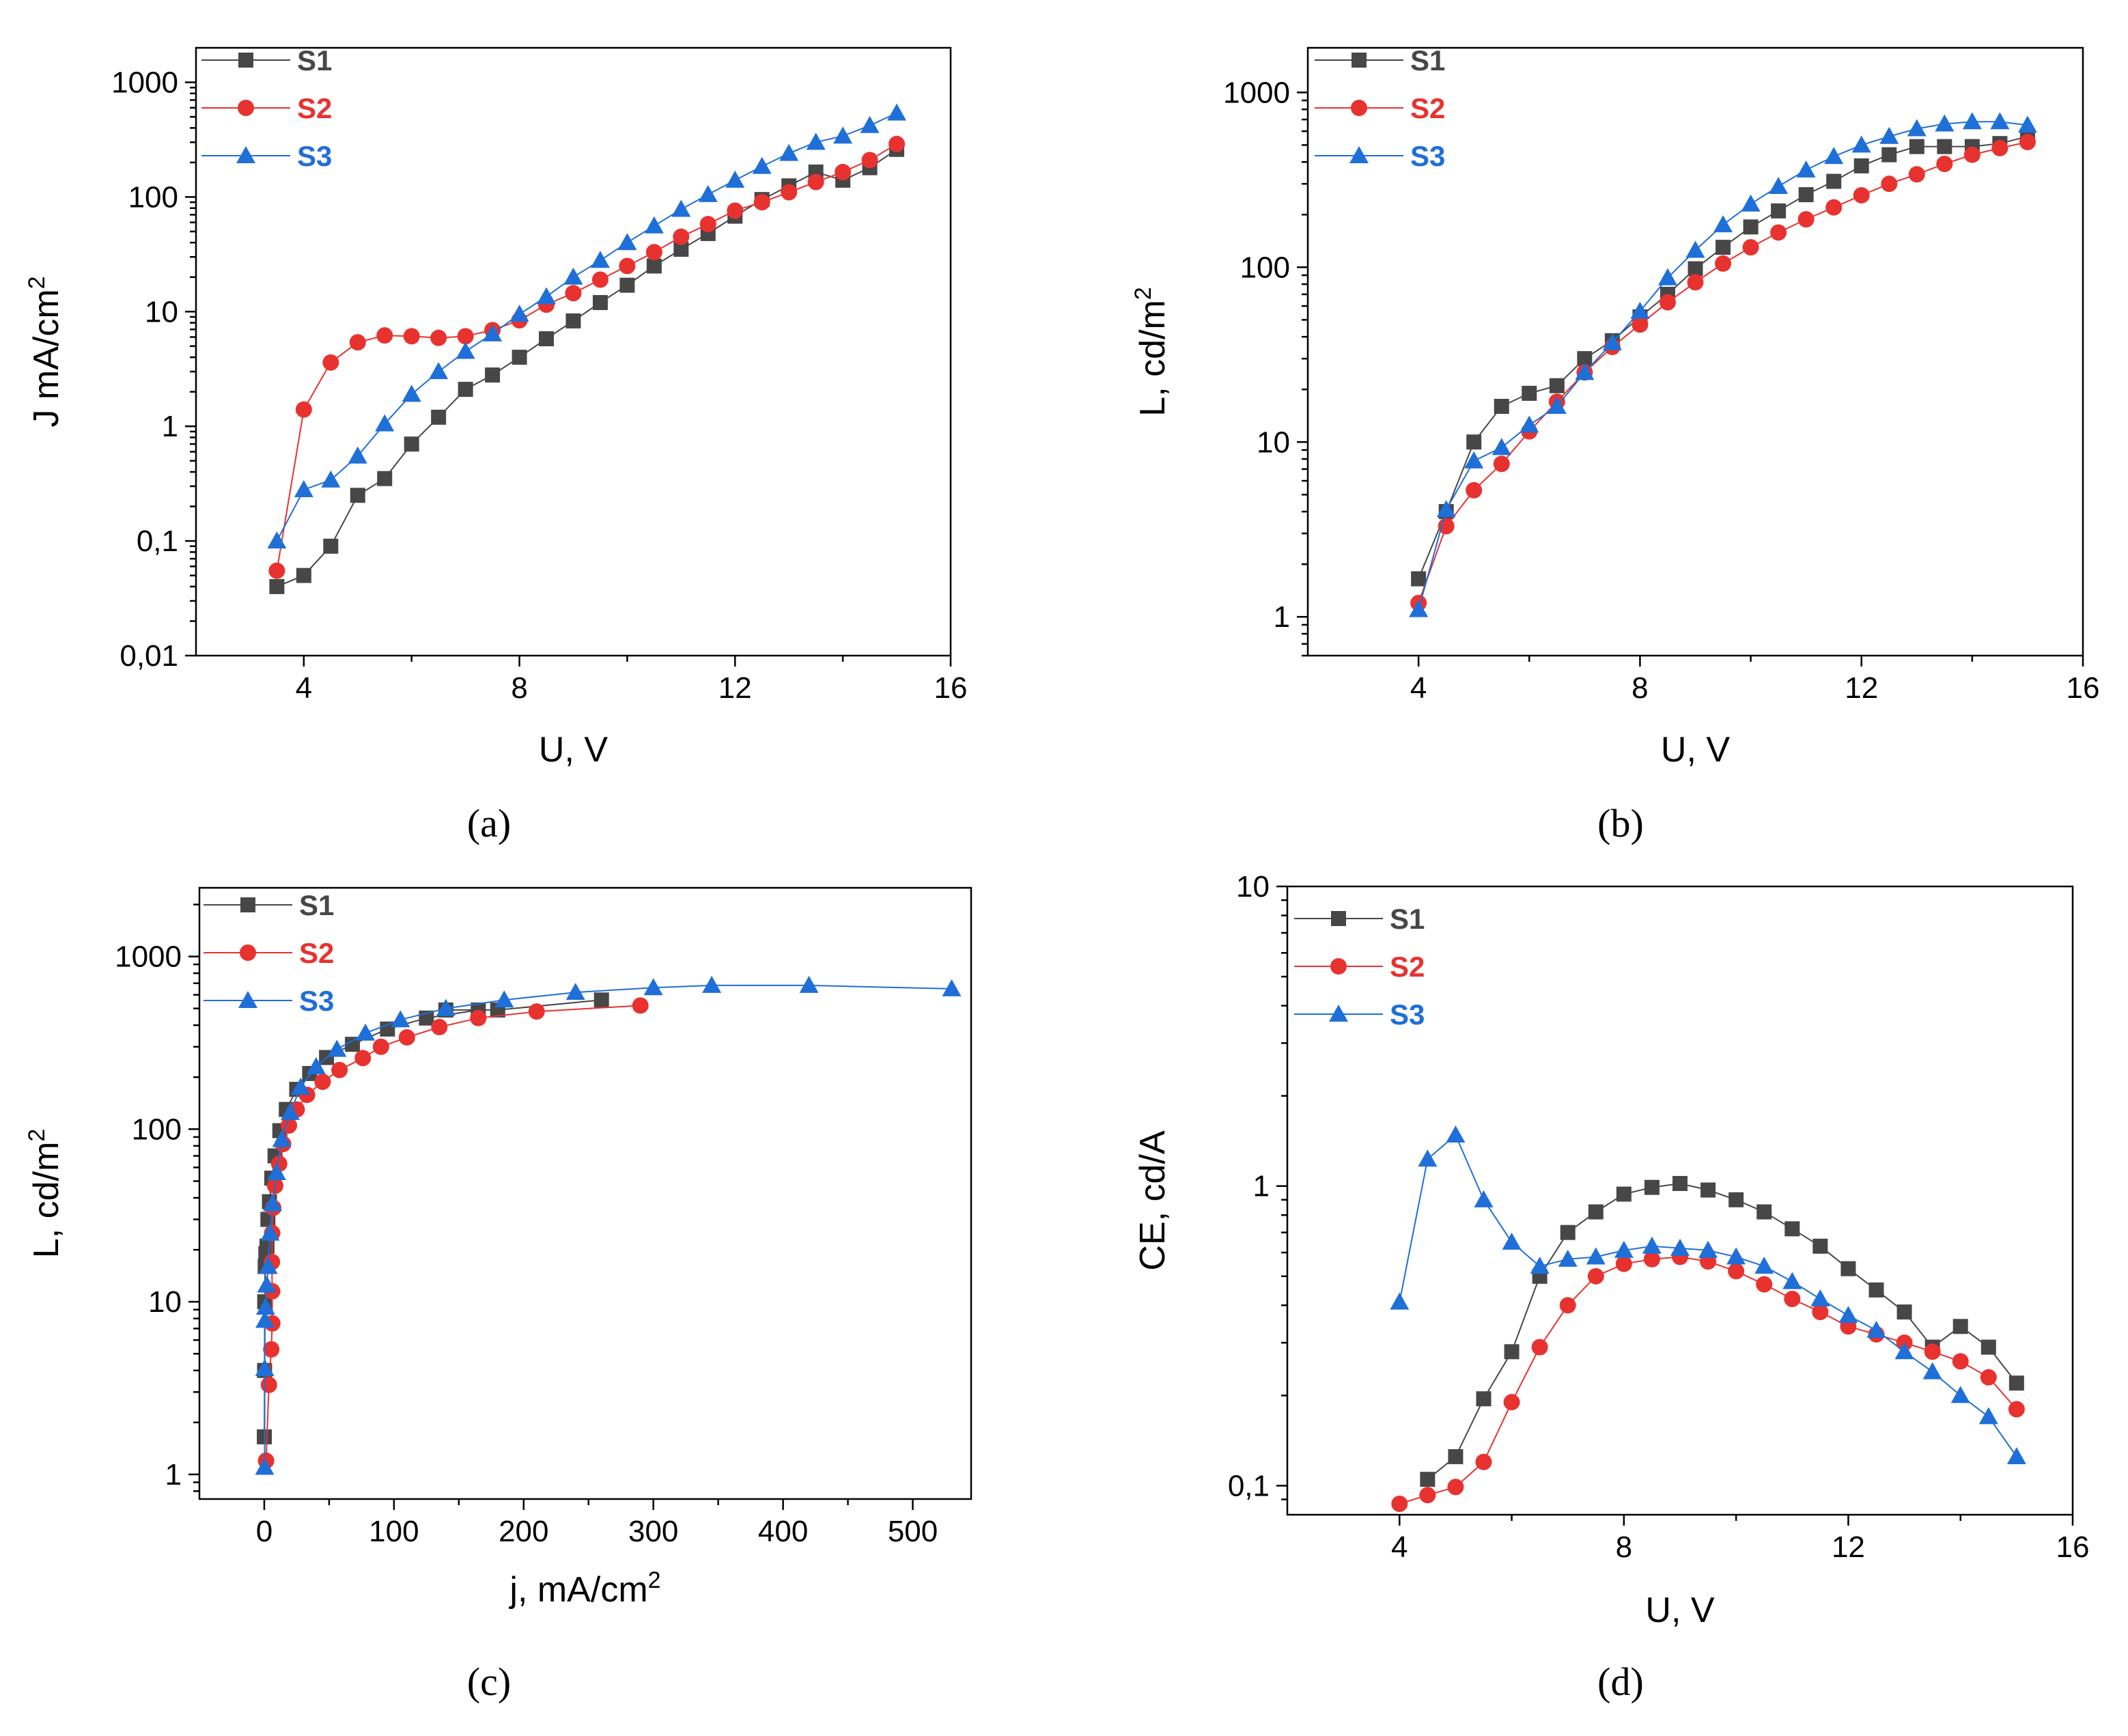 The width and height of the screenshot is (2128, 1736). Describe the element at coordinates (1695, 750) in the screenshot. I see `x-axis-title: U, V` at that location.